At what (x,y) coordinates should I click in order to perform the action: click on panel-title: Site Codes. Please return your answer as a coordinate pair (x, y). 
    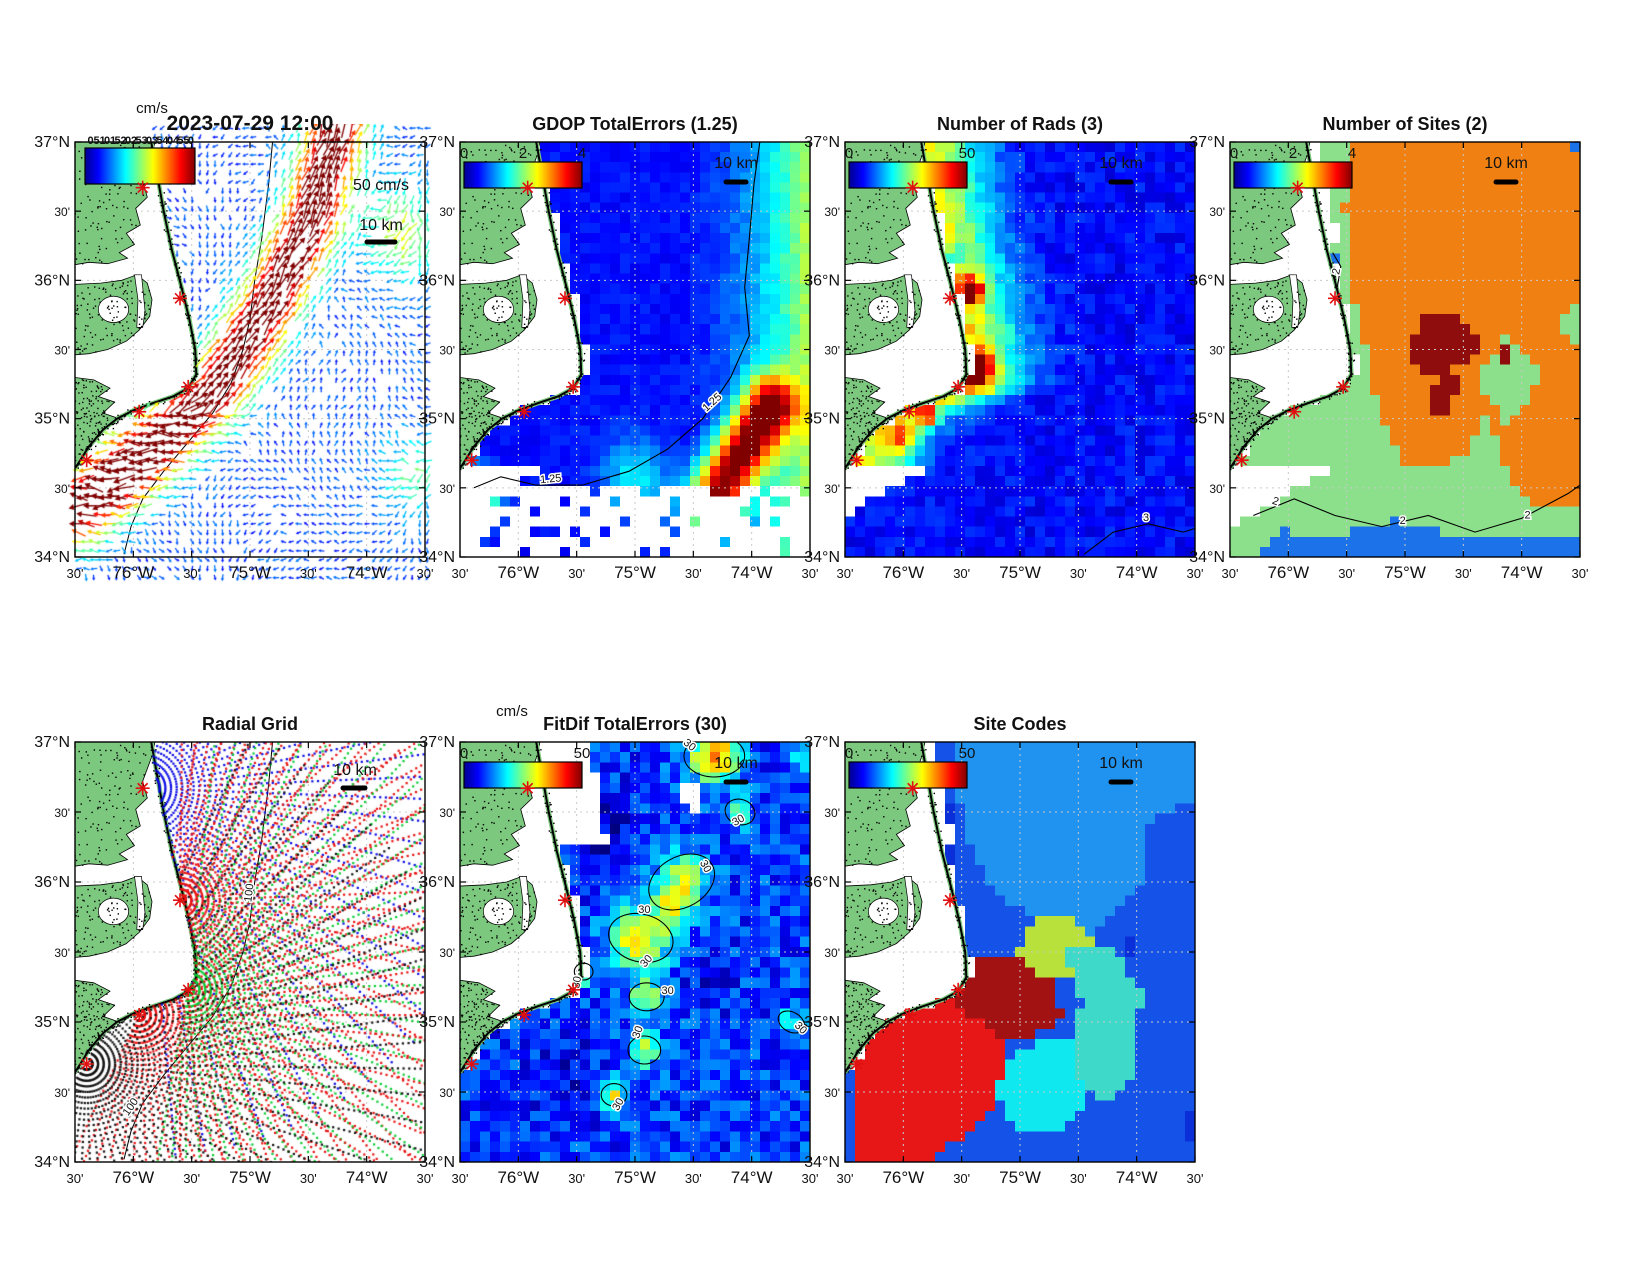
    Looking at the image, I should click on (1019, 724).